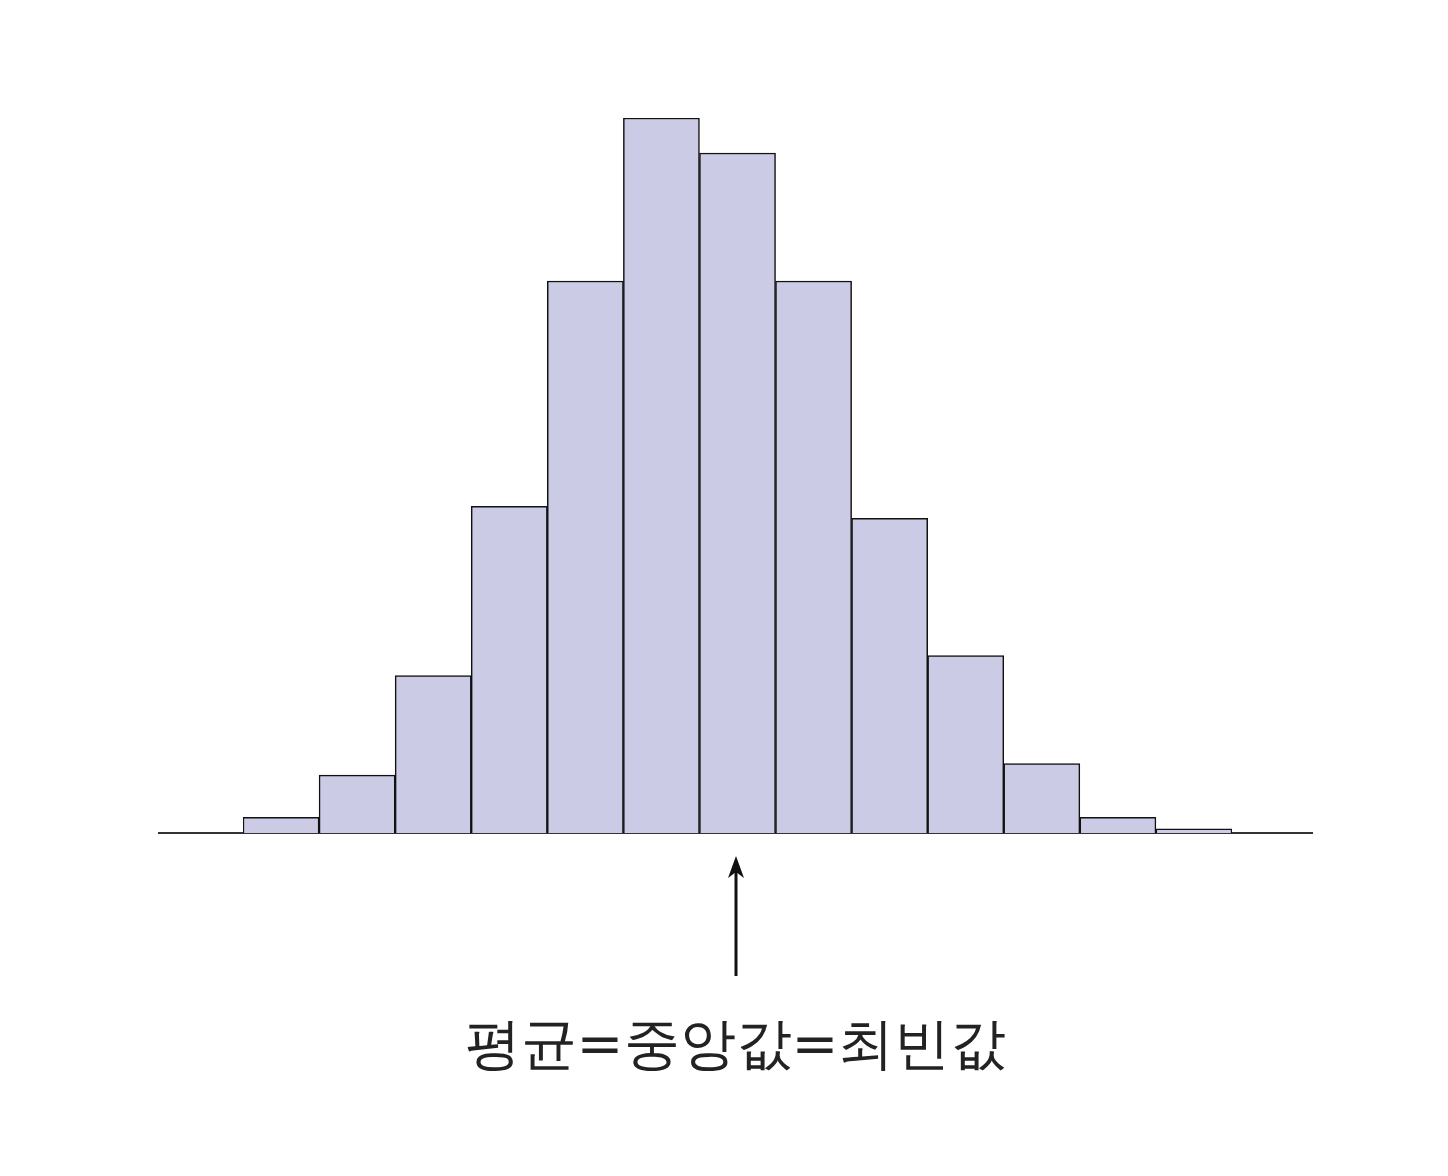 The image size is (1448, 1176). What do you see at coordinates (735, 1043) in the screenshot?
I see `text: 평균=중앙값=최빈값` at bounding box center [735, 1043].